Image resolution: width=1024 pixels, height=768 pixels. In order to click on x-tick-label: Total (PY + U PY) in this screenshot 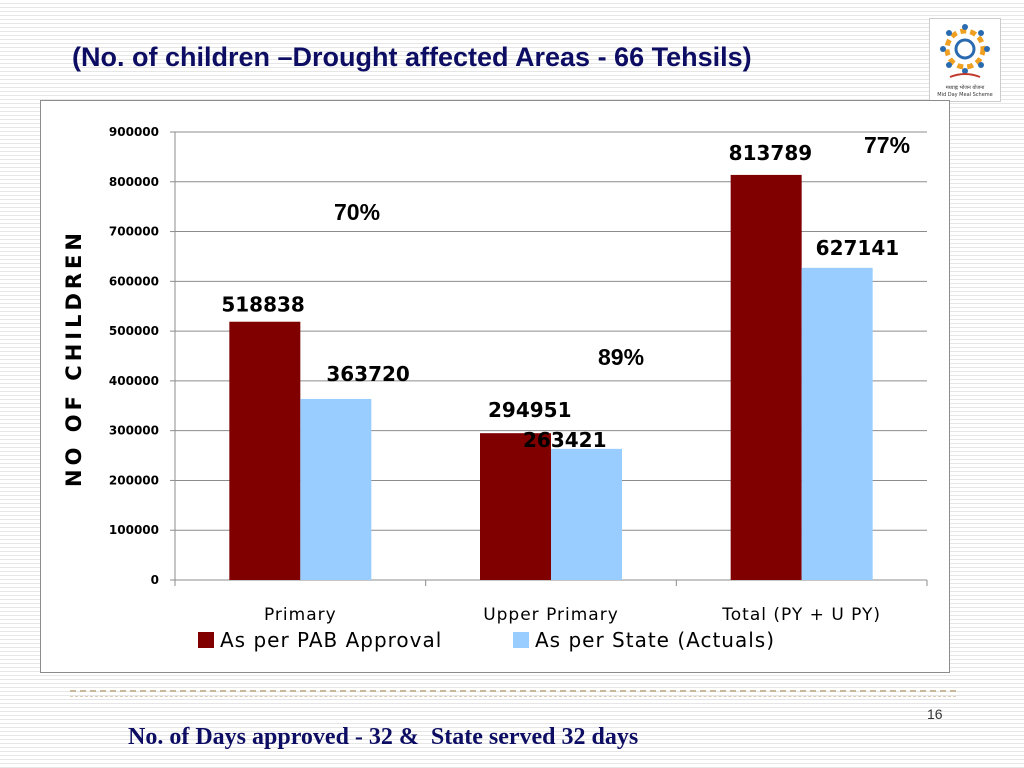, I will do `click(801, 615)`.